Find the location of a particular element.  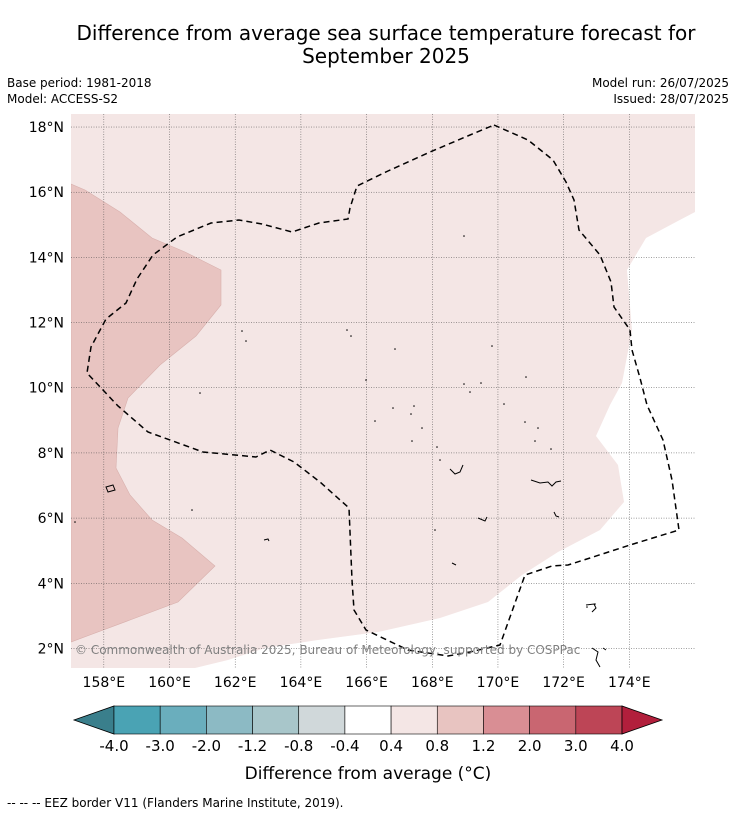

lat-tick-label: 12°N is located at coordinates (46, 324).